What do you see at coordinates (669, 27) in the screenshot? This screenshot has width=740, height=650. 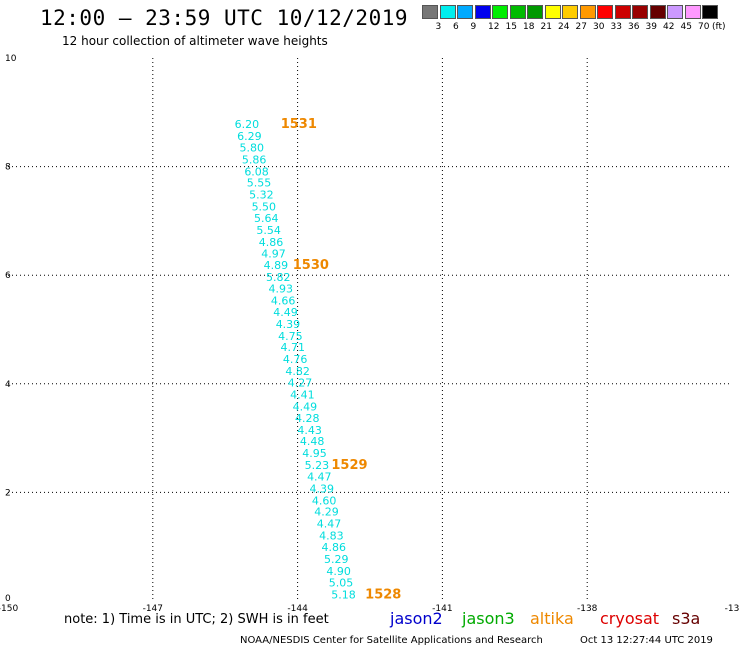 I see `legend-label: 42` at bounding box center [669, 27].